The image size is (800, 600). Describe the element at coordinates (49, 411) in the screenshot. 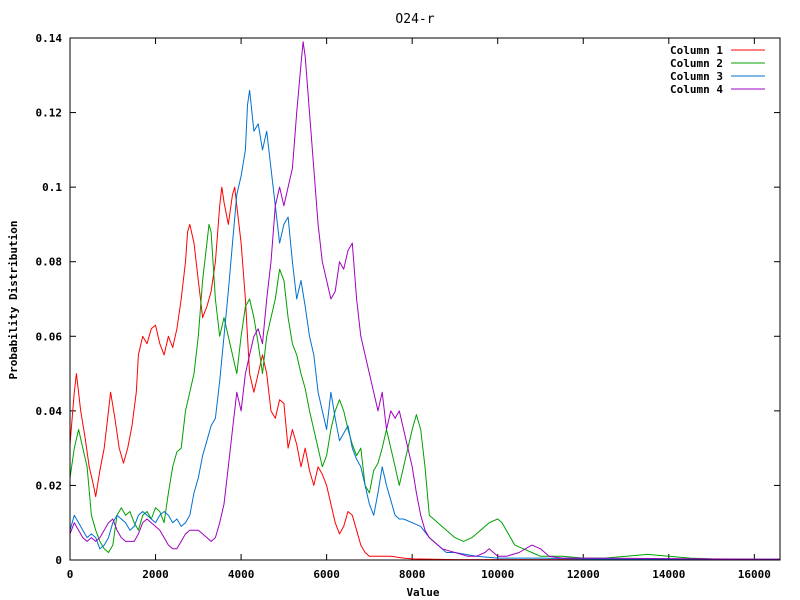

I see `y-tick-label: 0.04` at that location.